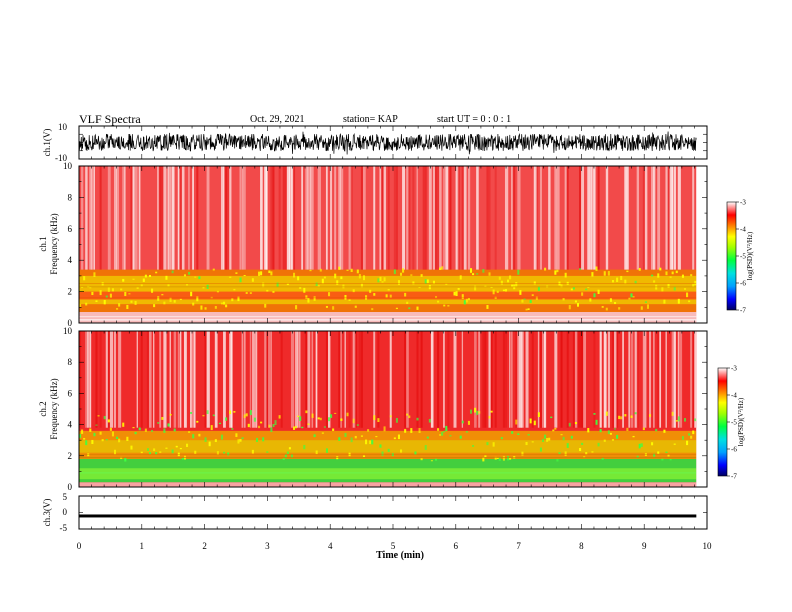 This screenshot has height=612, width=792. I want to click on ch1-waveform-line, so click(388, 143).